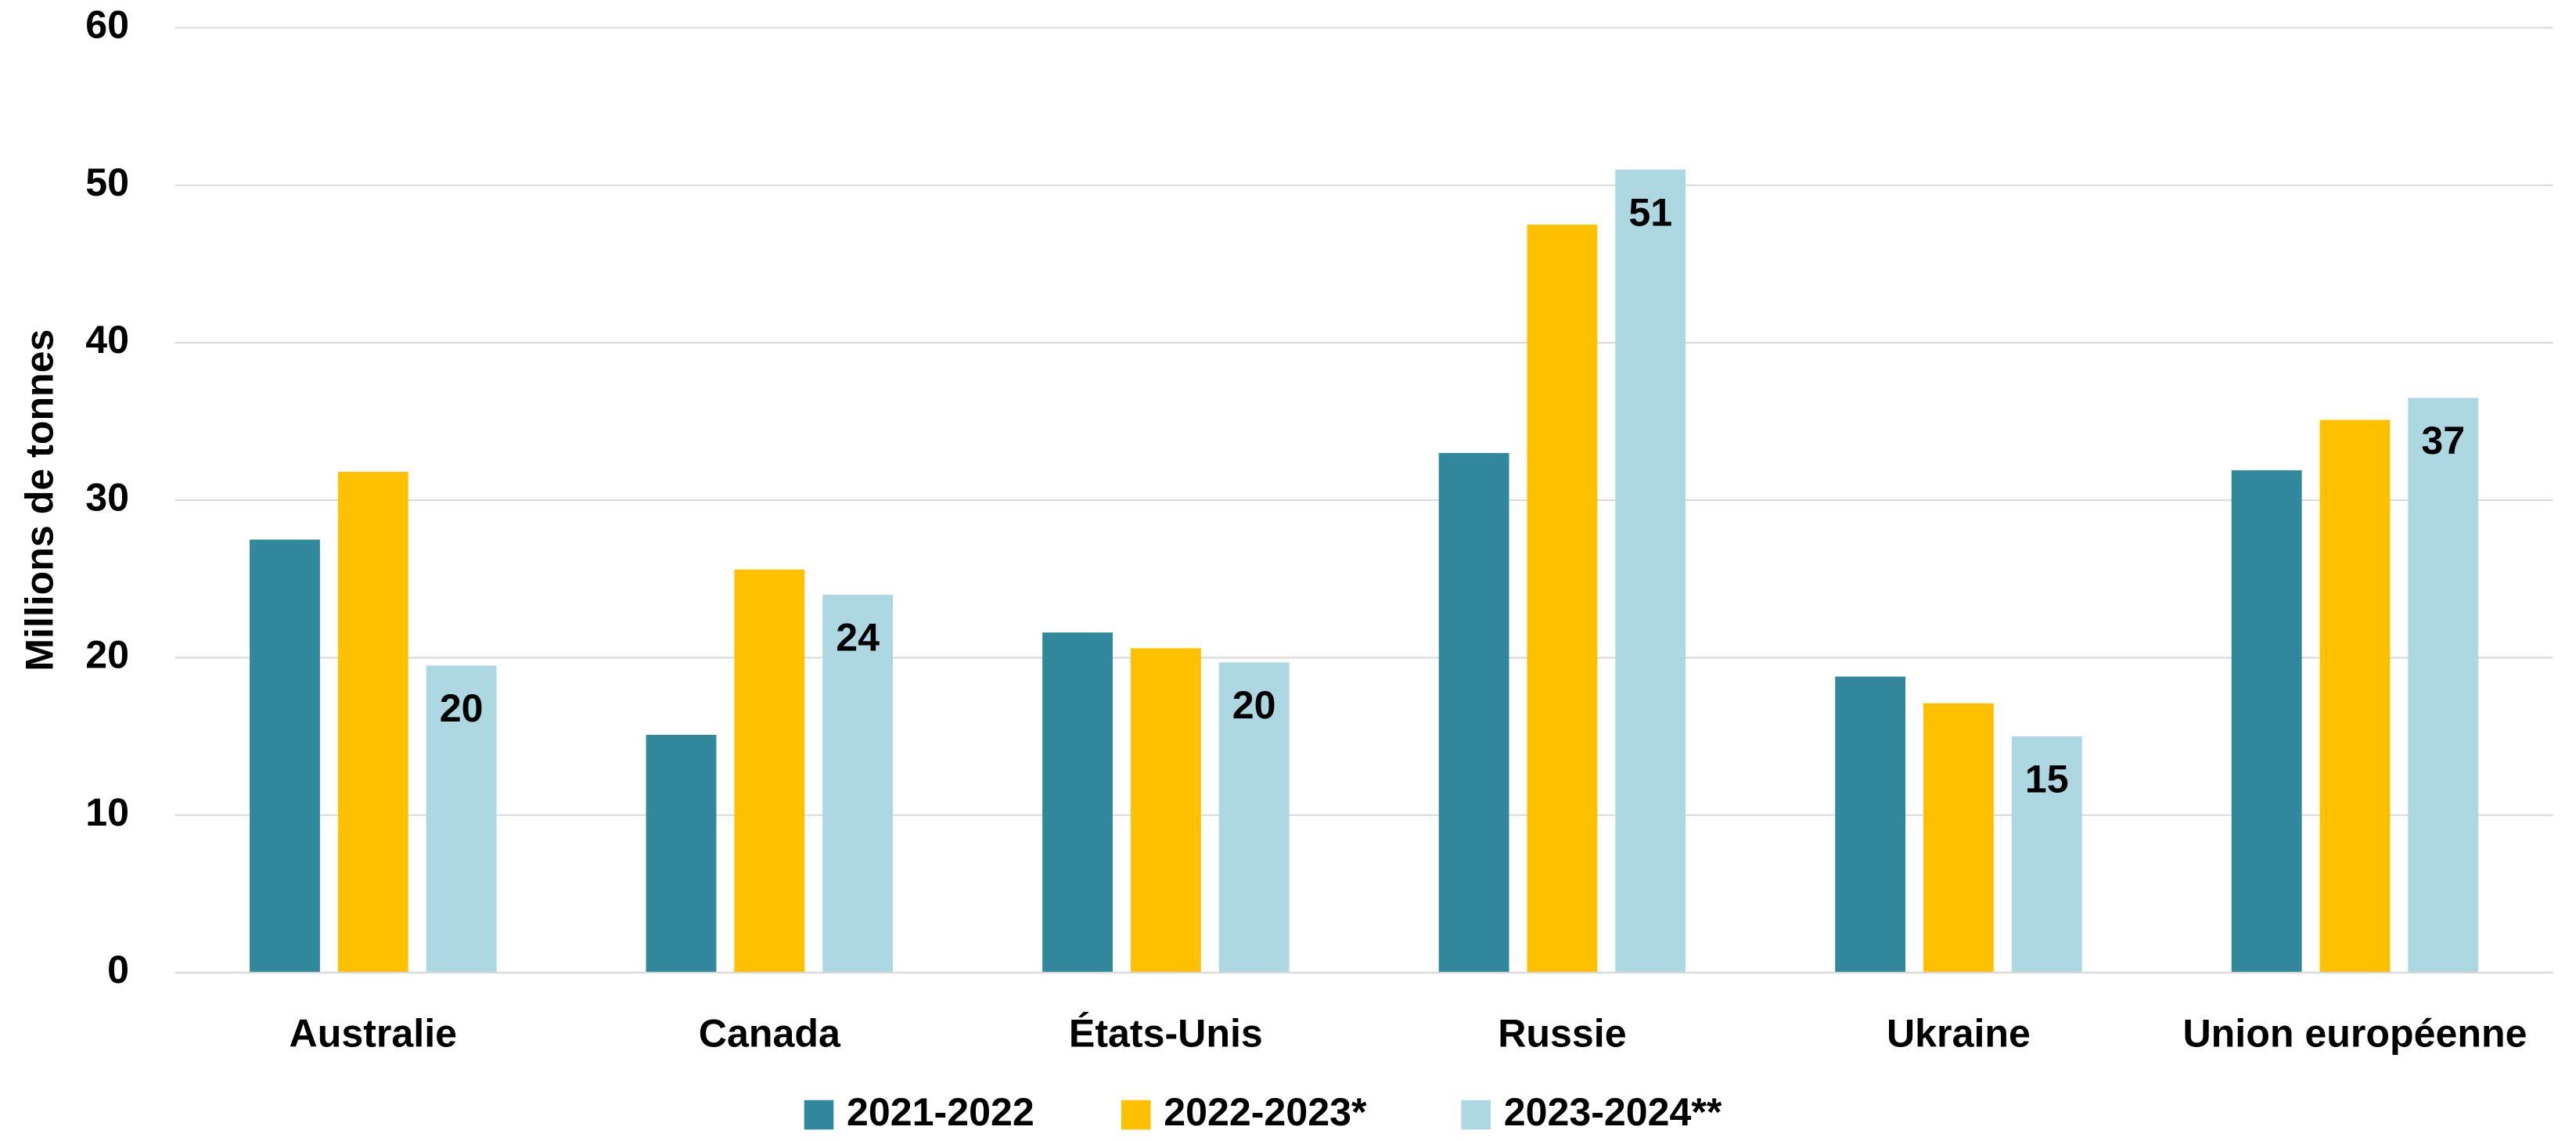 The width and height of the screenshot is (2576, 1141). I want to click on y-tick-label: 40, so click(107, 340).